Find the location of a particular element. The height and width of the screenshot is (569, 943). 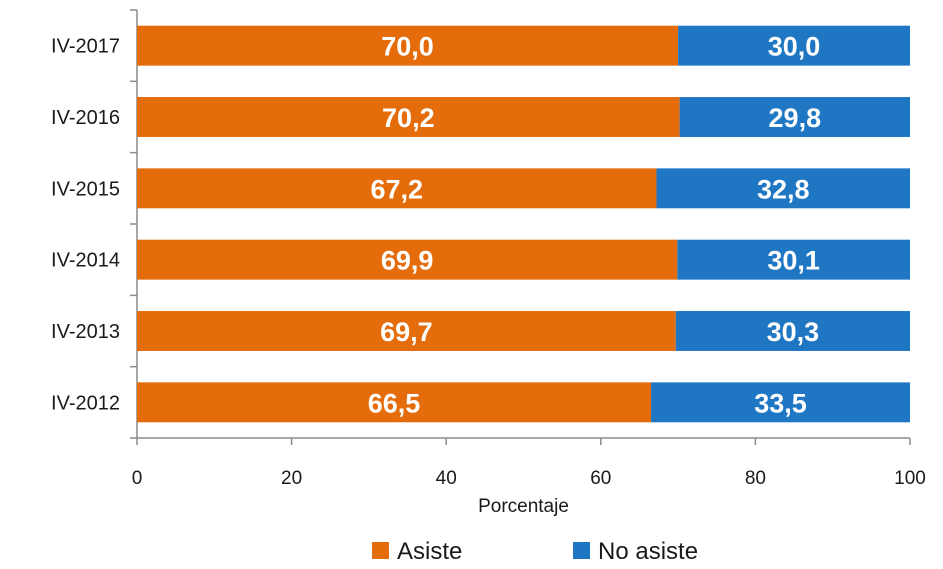

bar-asiste-iv-2013 is located at coordinates (406, 331).